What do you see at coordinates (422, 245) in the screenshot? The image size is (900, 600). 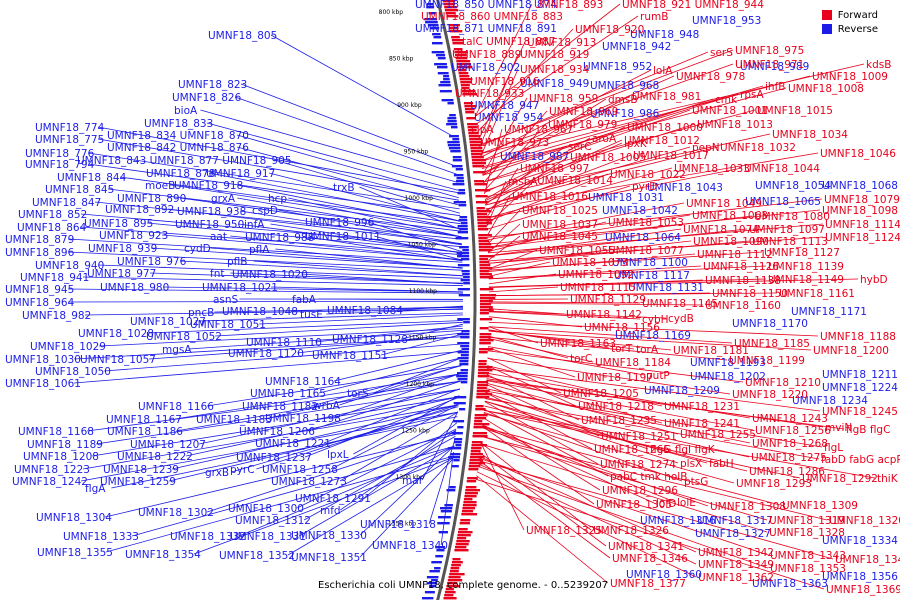 I see `tick-label: 1050 kbp` at bounding box center [422, 245].